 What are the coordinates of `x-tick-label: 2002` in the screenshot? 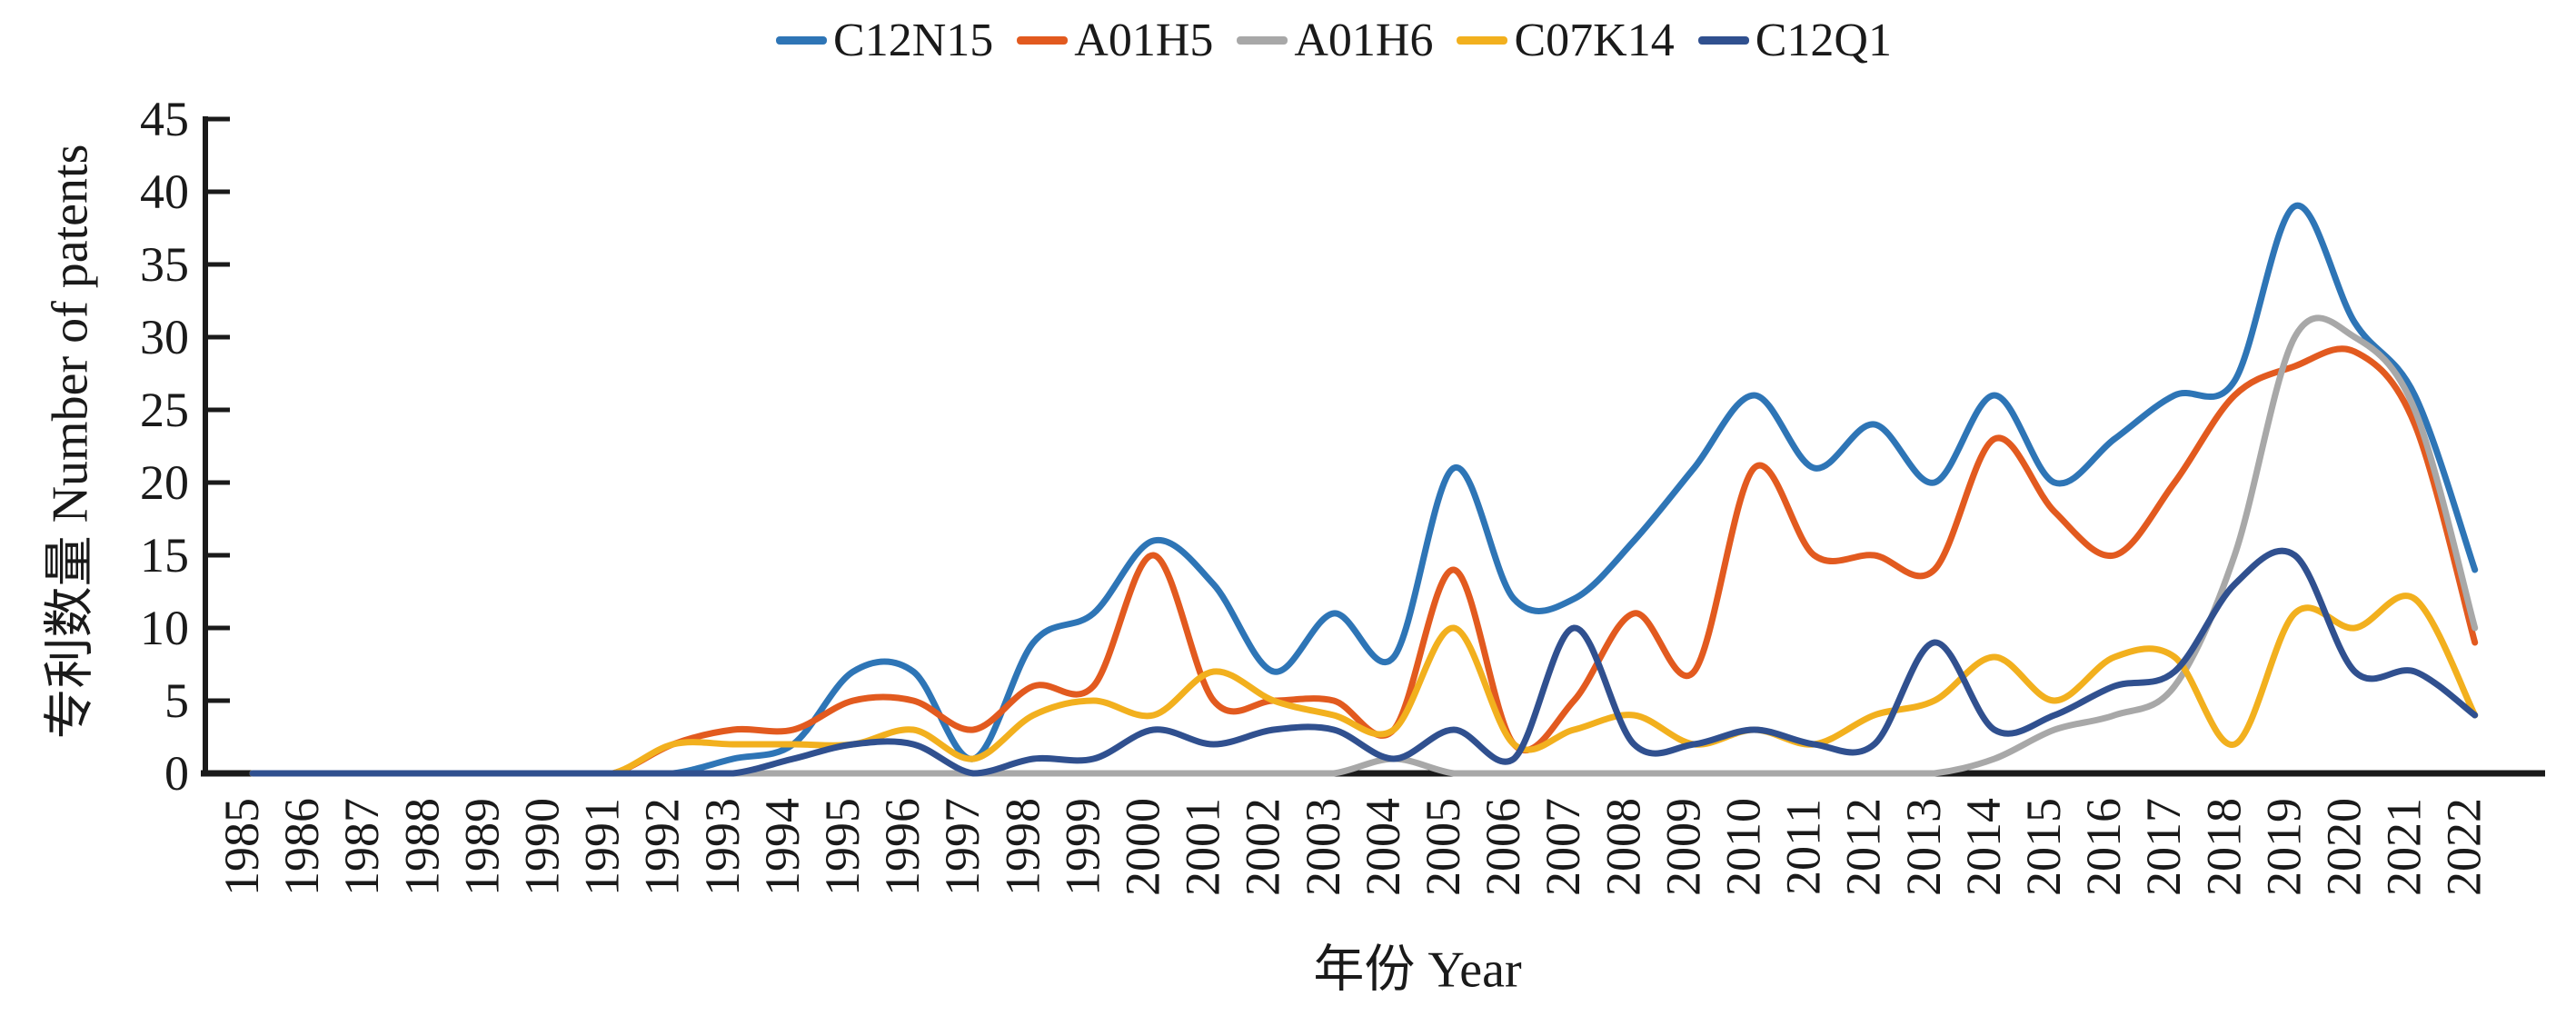 It's located at (1263, 847).